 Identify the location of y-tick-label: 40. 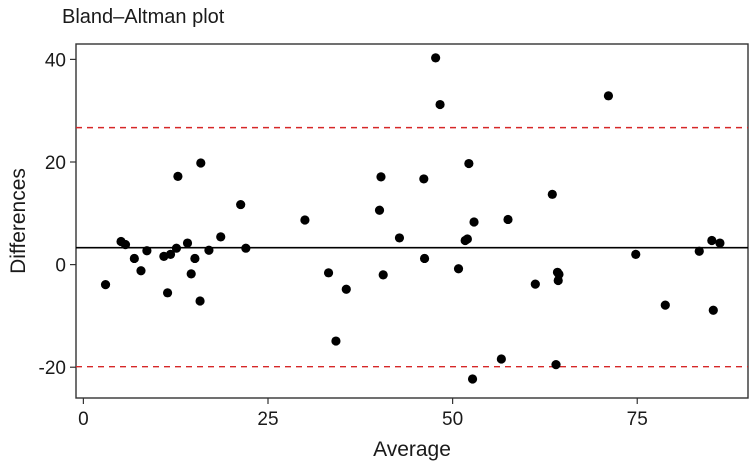
(55, 60).